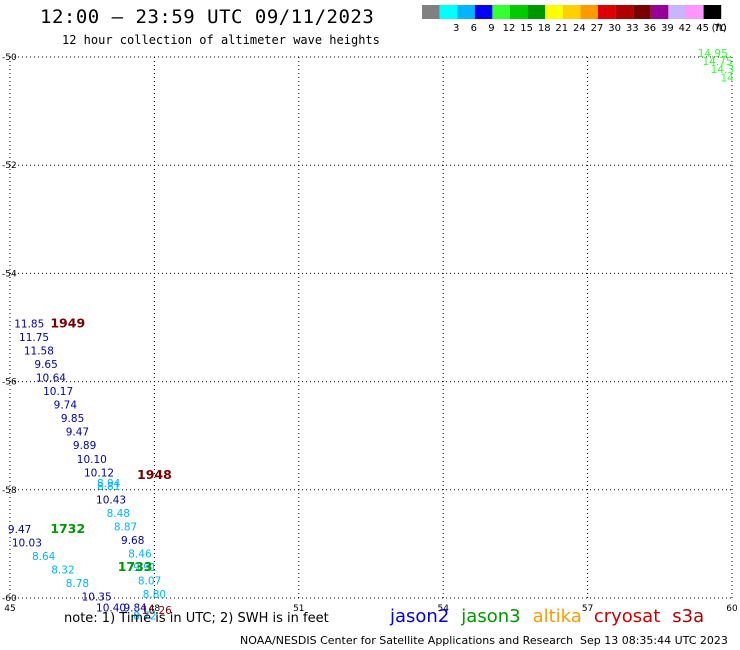 This screenshot has height=650, width=740. What do you see at coordinates (614, 28) in the screenshot?
I see `colorbar-label: 30` at bounding box center [614, 28].